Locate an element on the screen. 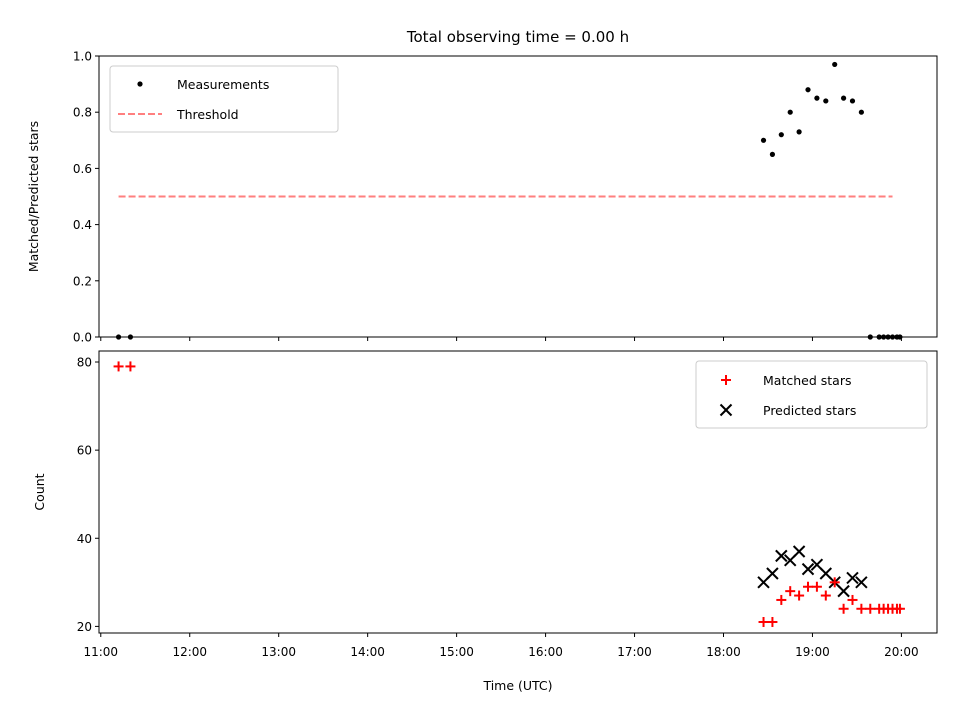 The height and width of the screenshot is (725, 960). bottom-legend-box is located at coordinates (811, 394).